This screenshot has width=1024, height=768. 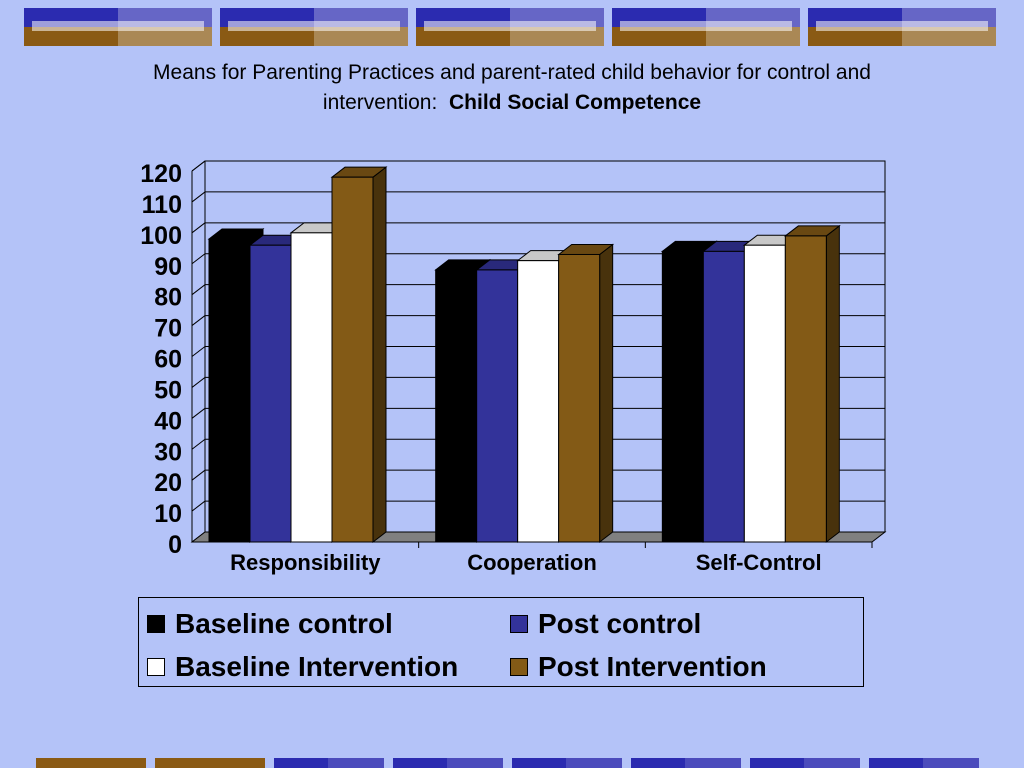 I want to click on y-tick-label: 50, so click(x=168, y=390).